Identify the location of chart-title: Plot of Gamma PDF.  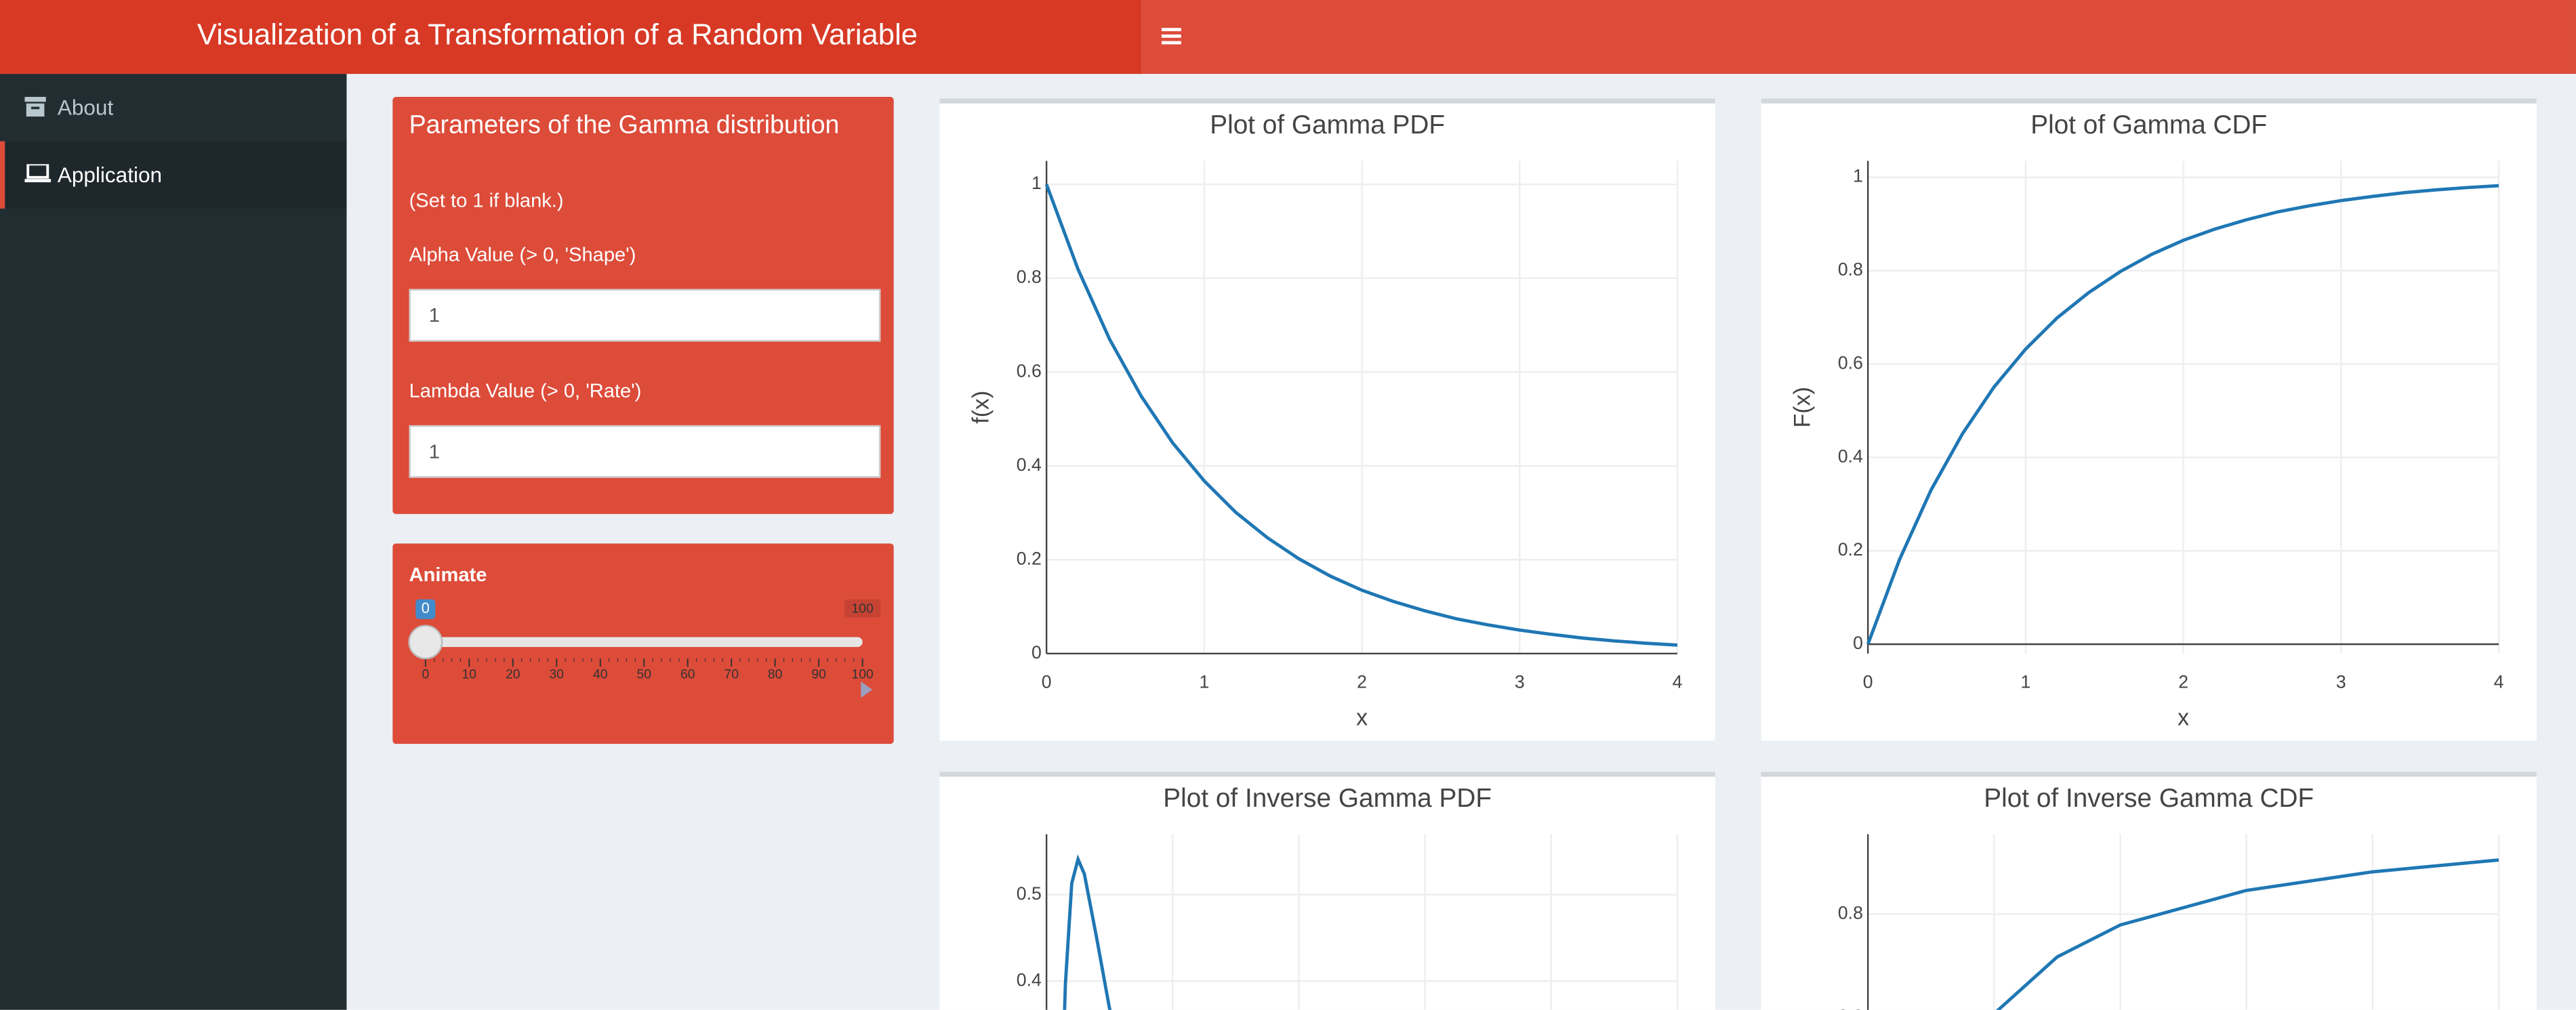
(1328, 125).